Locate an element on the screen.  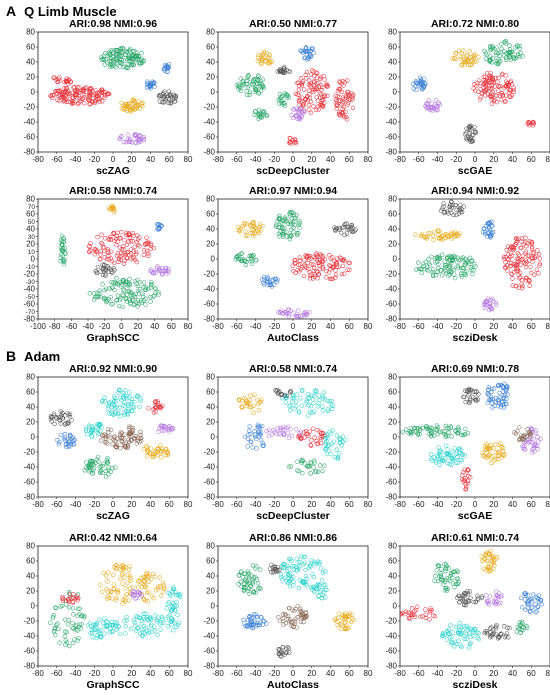
panel-xlabel: GraphSCC is located at coordinates (113, 338).